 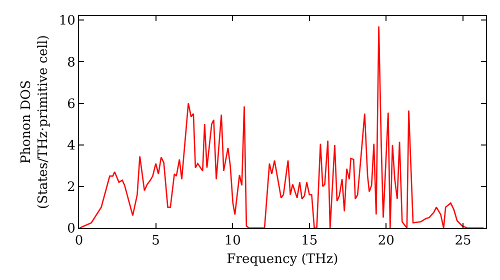 I want to click on y-axis-title: Phonon DOS (States/THz·primitive cell), so click(x=34, y=122).